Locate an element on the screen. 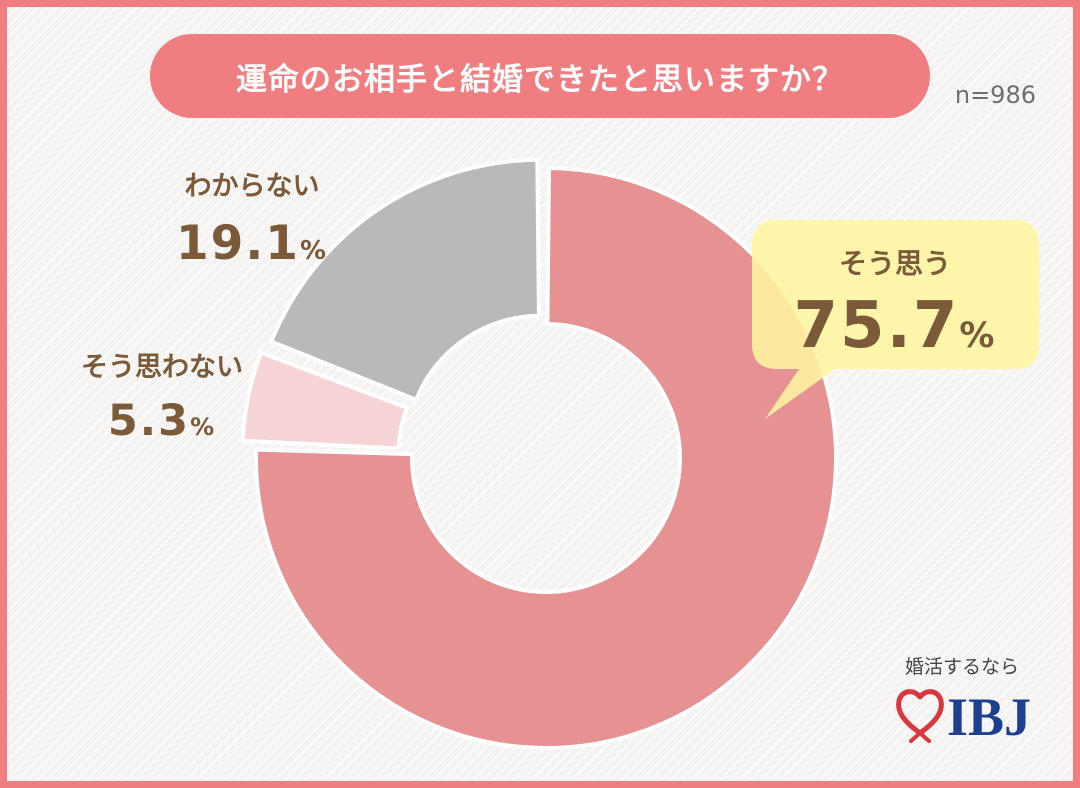  slice-label: わからない is located at coordinates (252, 186).